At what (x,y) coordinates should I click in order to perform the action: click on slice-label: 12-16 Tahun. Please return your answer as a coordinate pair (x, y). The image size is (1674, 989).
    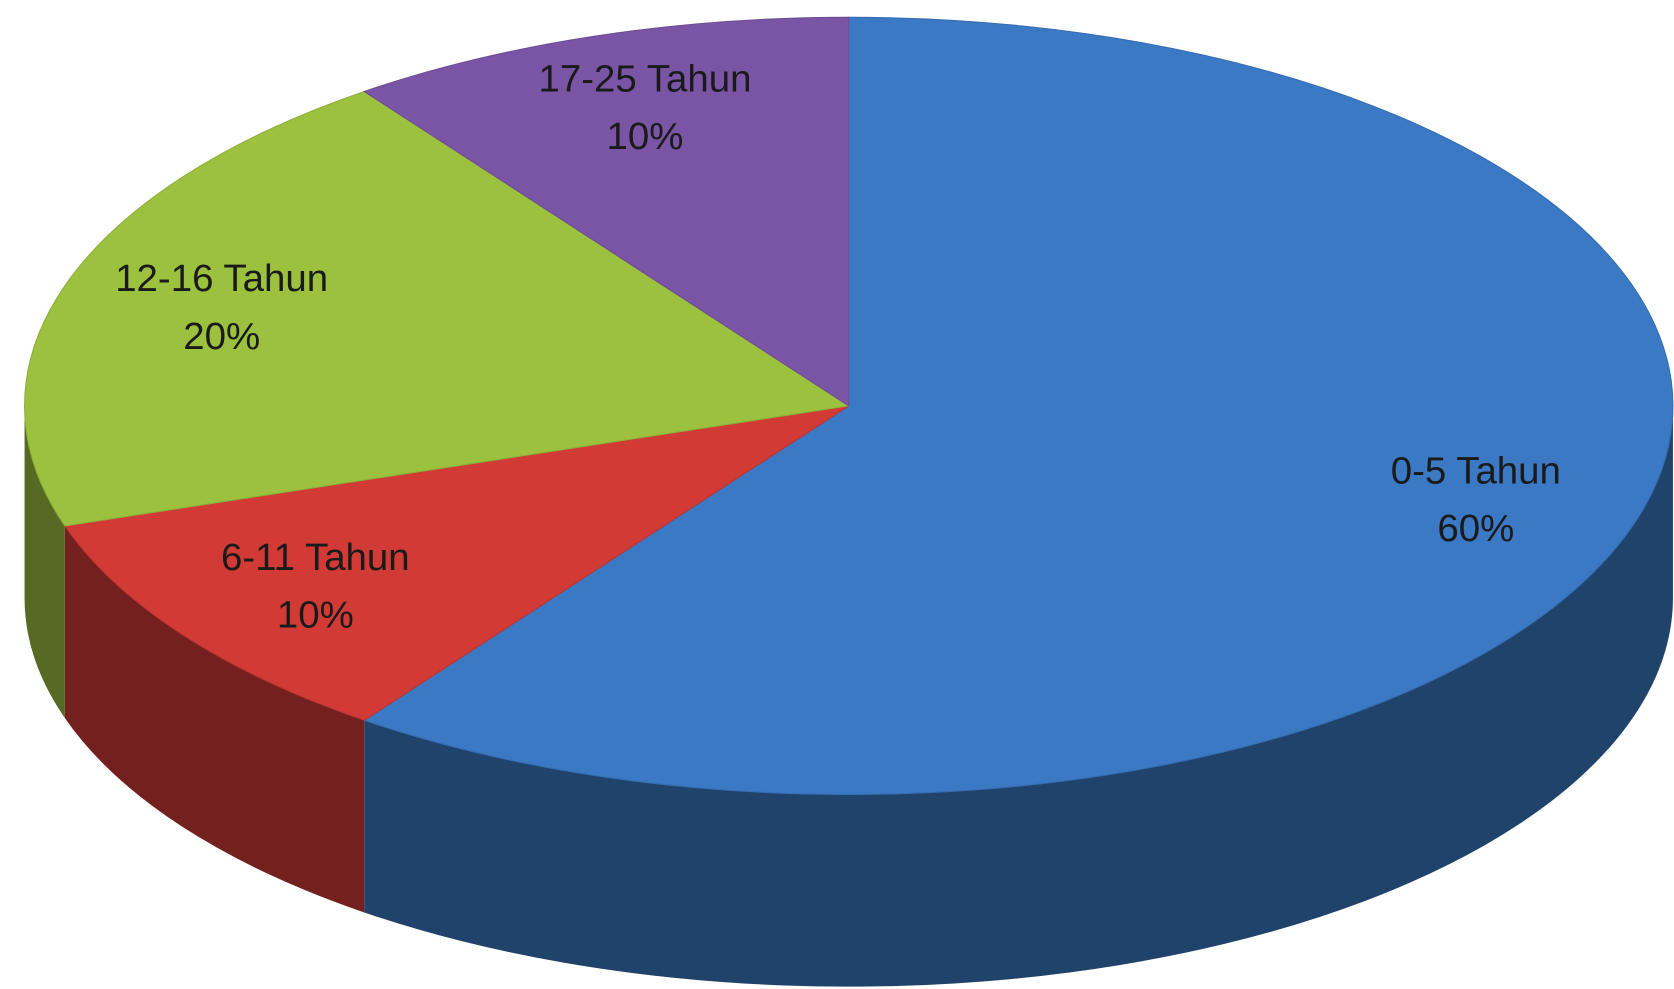
    Looking at the image, I should click on (221, 278).